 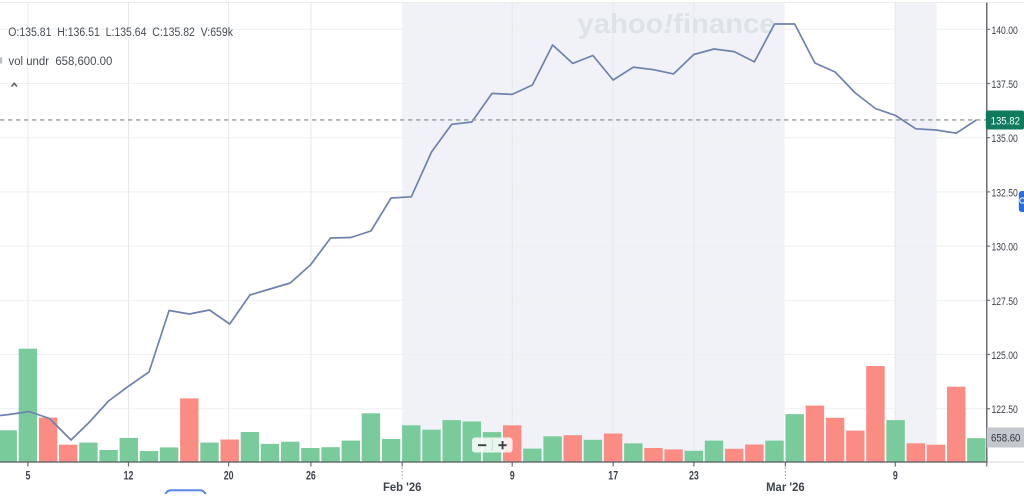 What do you see at coordinates (1005, 356) in the screenshot?
I see `svg-text: 125.00` at bounding box center [1005, 356].